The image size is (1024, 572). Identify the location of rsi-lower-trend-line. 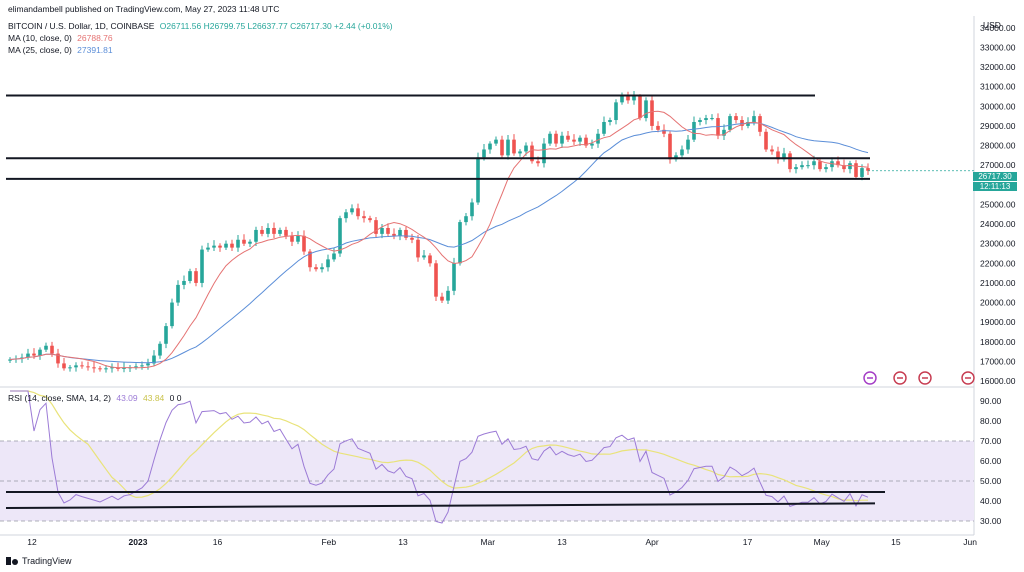
(440, 505).